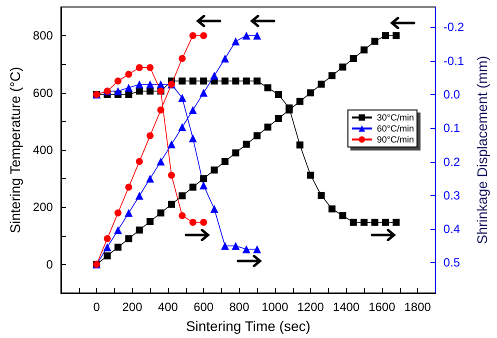  I want to click on x-tick-label: 1800, so click(418, 307).